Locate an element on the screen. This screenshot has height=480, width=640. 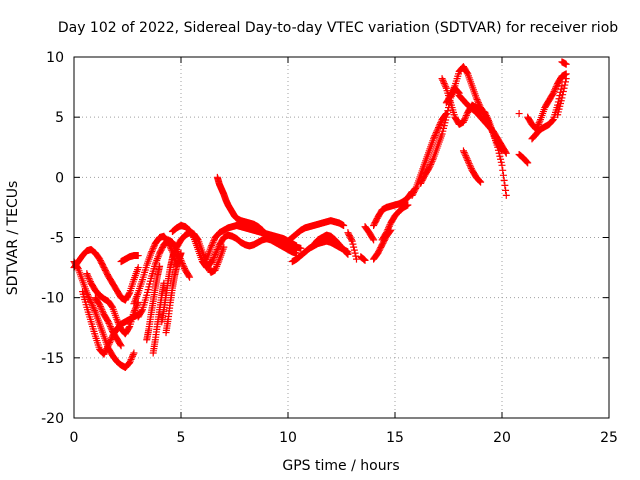
y-tick-label: -5 is located at coordinates (57, 239).